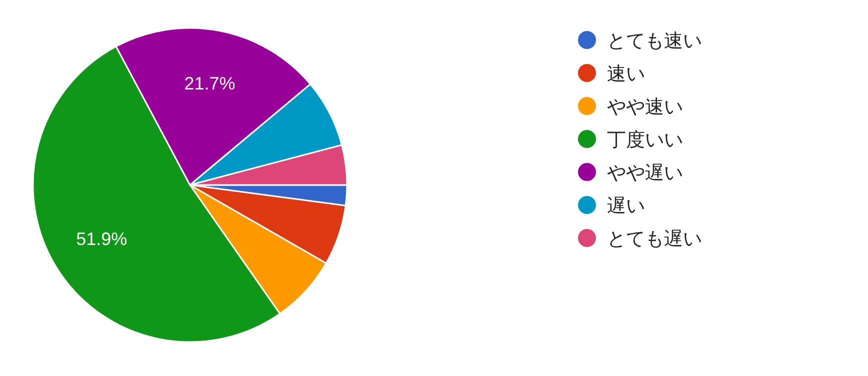 The height and width of the screenshot is (376, 868). Describe the element at coordinates (210, 83) in the screenshot. I see `data-label: 21.7%` at that location.